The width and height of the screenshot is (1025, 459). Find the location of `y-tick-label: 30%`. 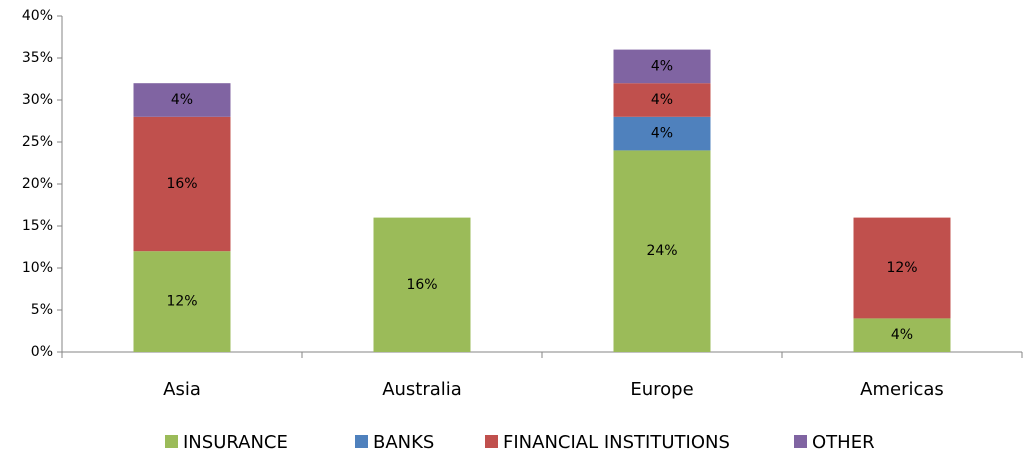

y-tick-label: 30% is located at coordinates (37, 100).